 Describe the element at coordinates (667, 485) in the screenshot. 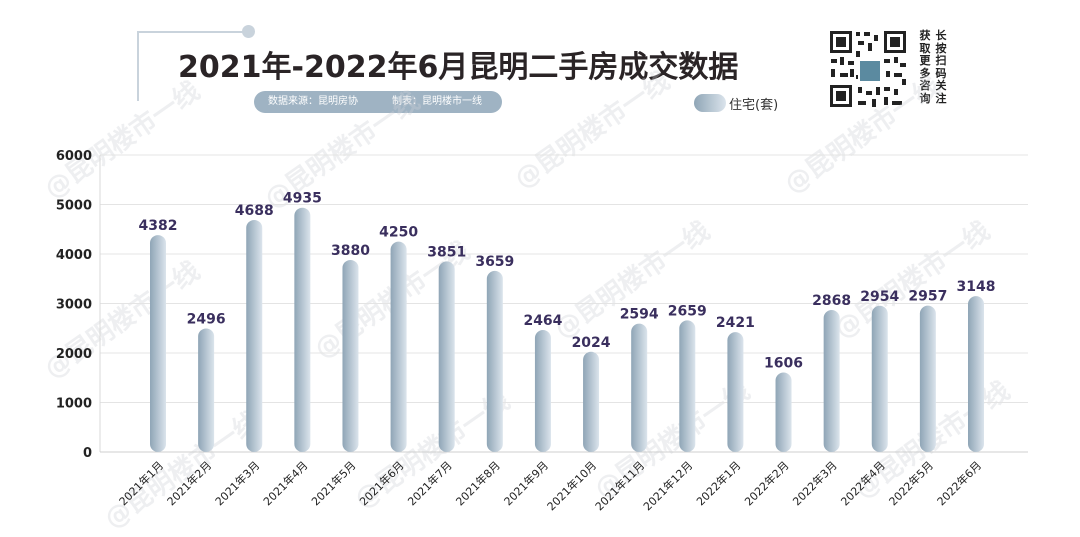

I see `x-tick-label: 2021年12月` at that location.